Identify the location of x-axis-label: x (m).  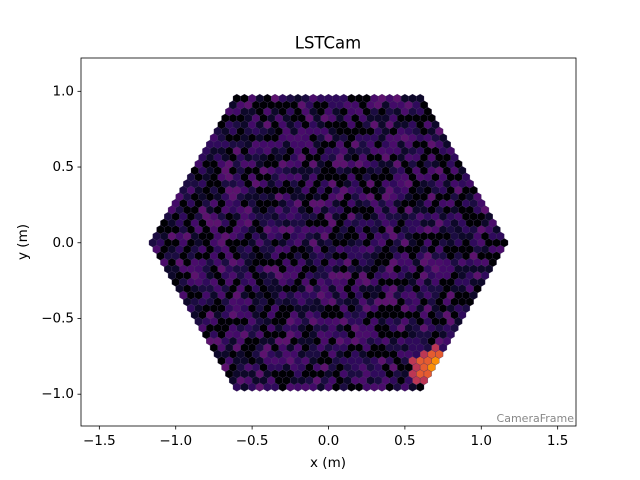
(328, 463).